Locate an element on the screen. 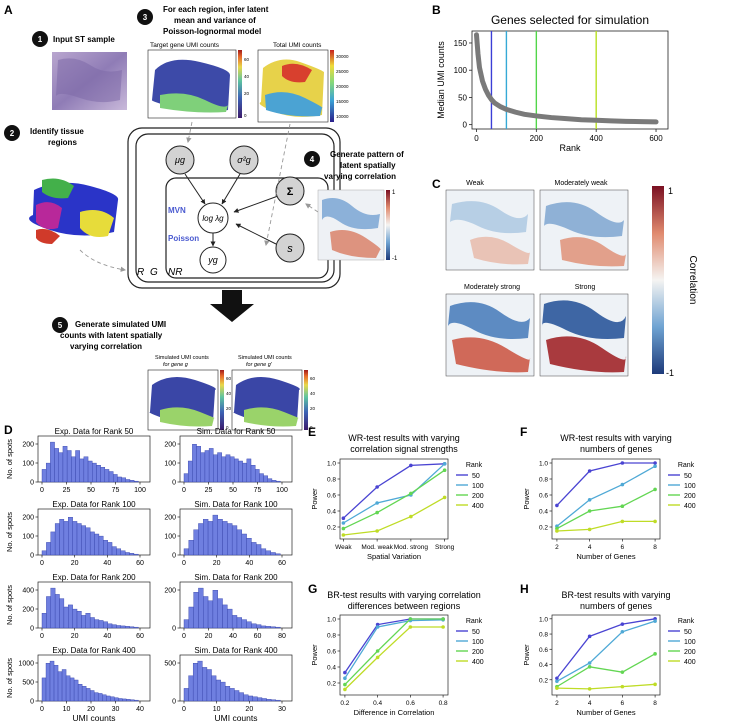 This screenshot has height=725, width=736. chart-xtick-label: Mod. strong is located at coordinates (411, 547).